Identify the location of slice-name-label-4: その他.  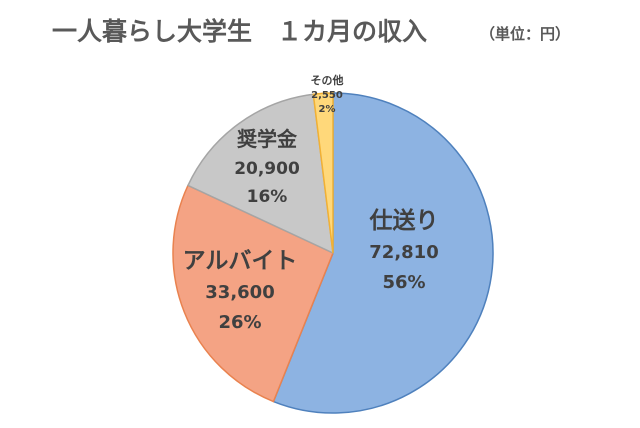
(327, 80).